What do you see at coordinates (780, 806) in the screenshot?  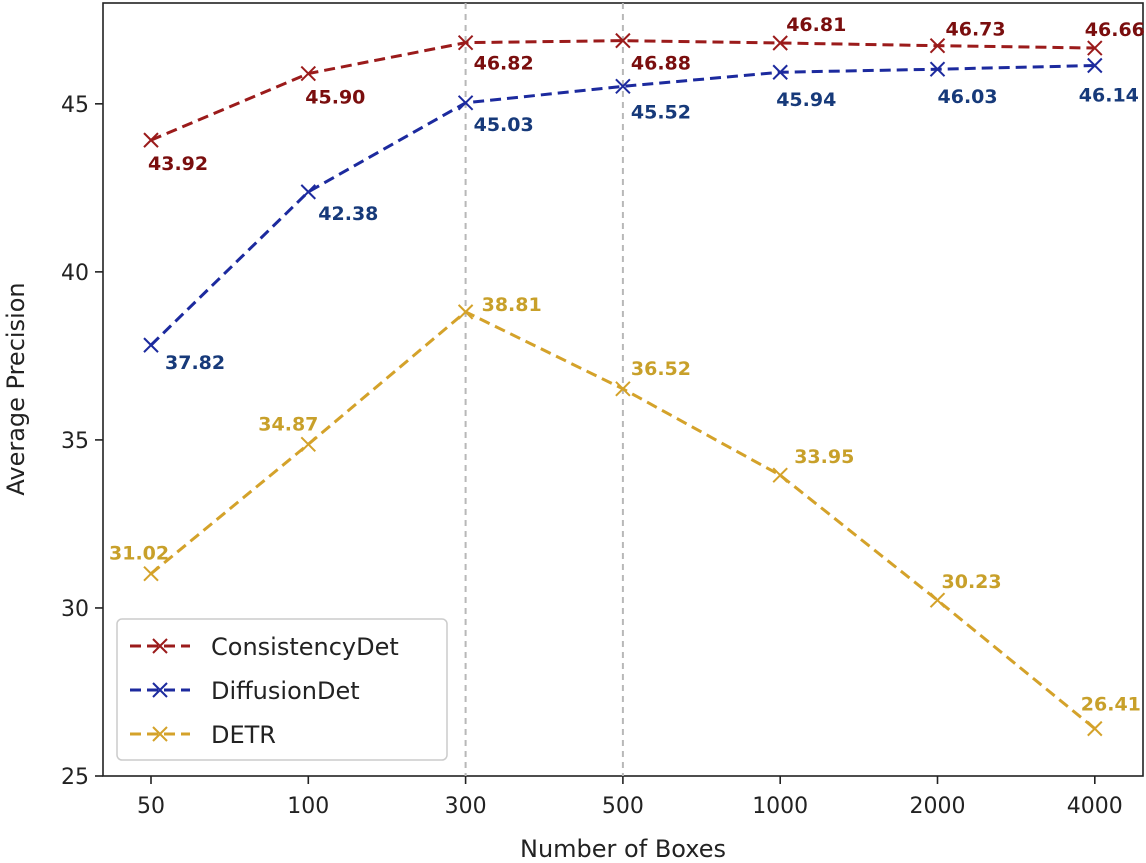 I see `x-tick-label: 1000` at bounding box center [780, 806].